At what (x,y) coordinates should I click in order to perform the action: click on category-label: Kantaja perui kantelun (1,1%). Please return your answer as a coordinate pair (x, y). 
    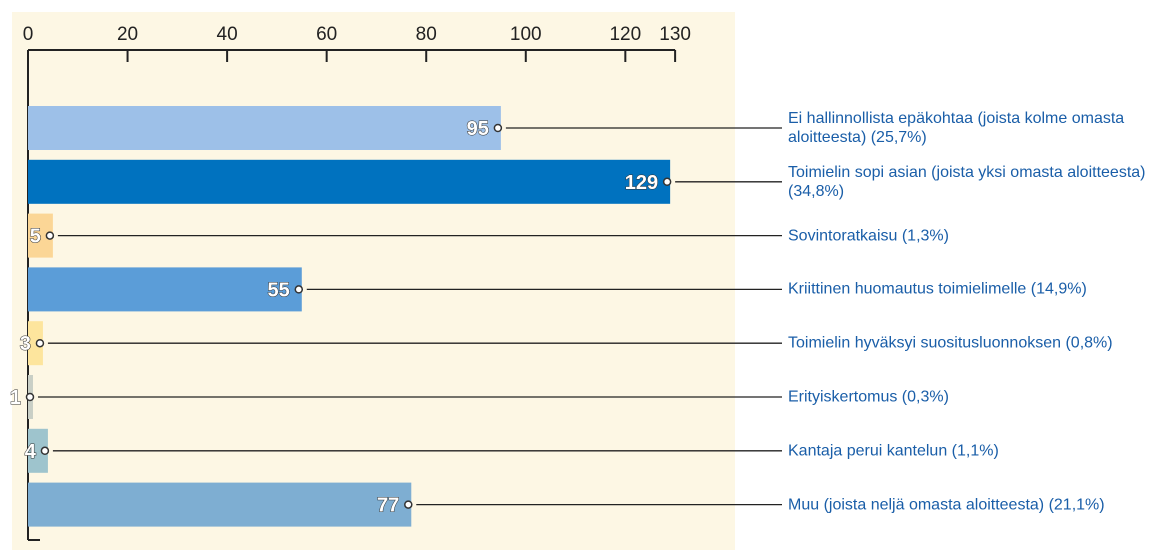
    Looking at the image, I should click on (893, 451).